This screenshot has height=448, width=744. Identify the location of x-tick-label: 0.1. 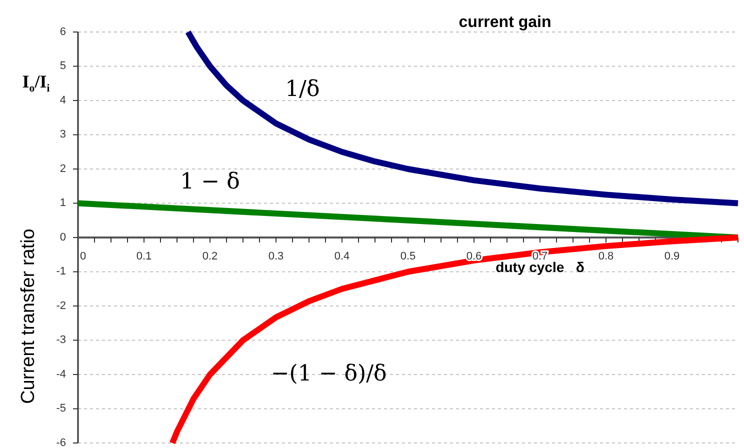
(144, 256).